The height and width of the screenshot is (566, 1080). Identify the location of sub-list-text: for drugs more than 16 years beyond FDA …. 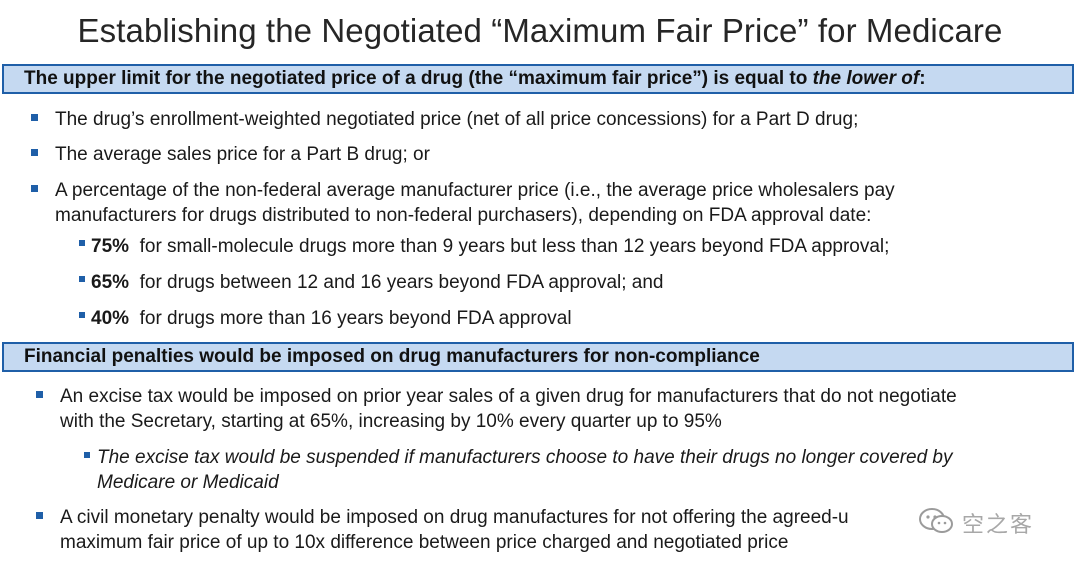
(355, 318).